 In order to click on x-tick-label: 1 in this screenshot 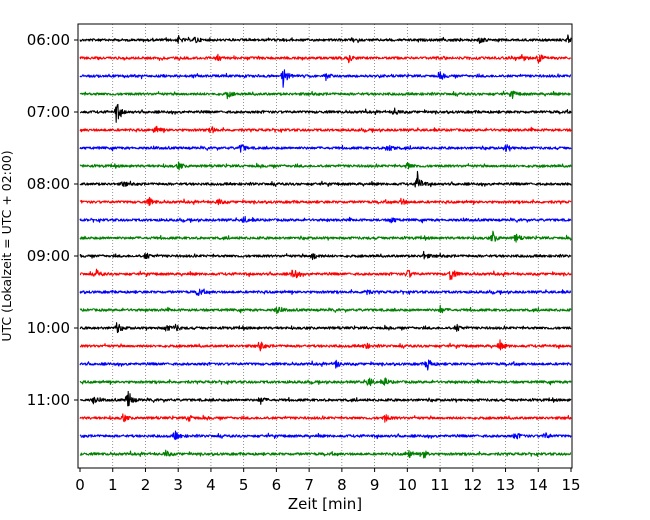, I will do `click(113, 485)`.